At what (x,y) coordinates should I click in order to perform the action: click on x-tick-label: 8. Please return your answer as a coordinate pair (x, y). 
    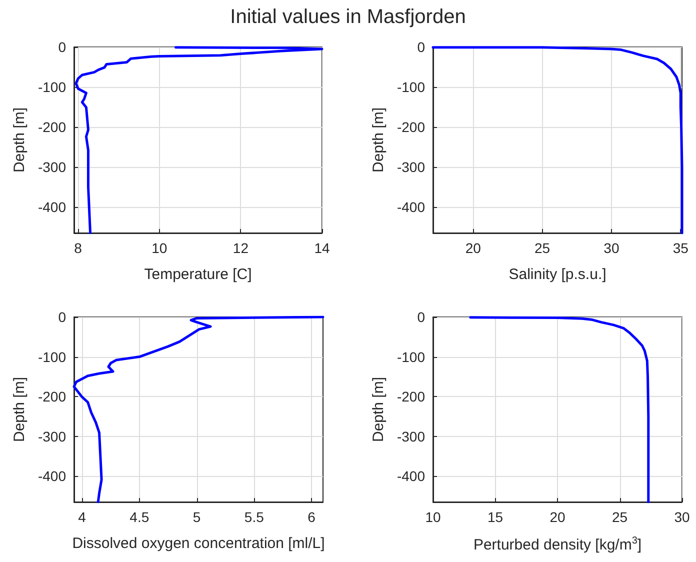
    Looking at the image, I should click on (78, 248).